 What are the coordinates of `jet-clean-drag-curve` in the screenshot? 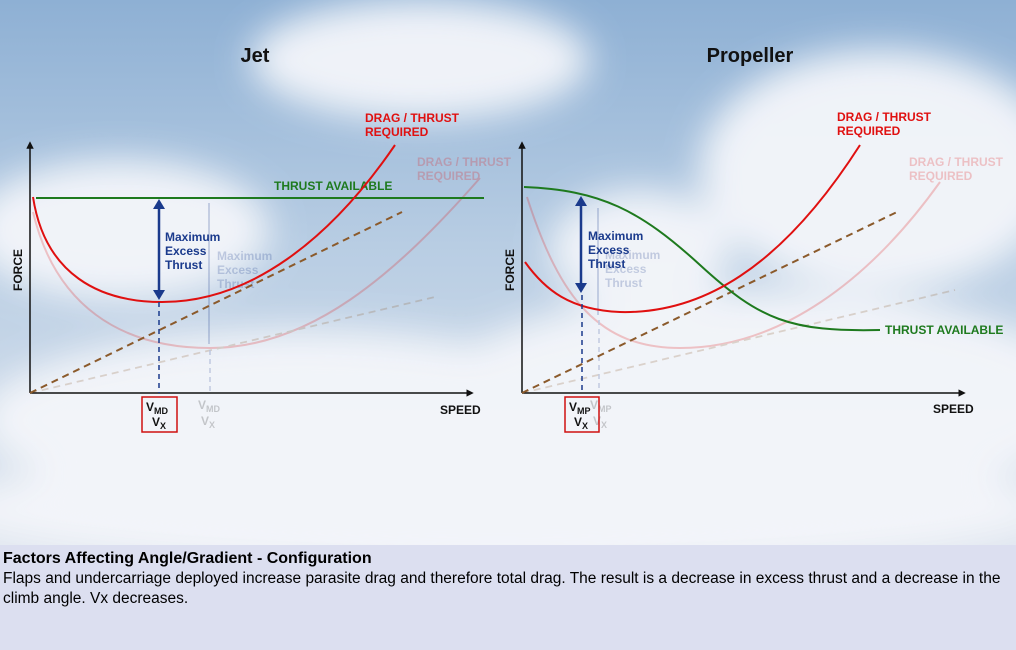 It's located at (256, 263).